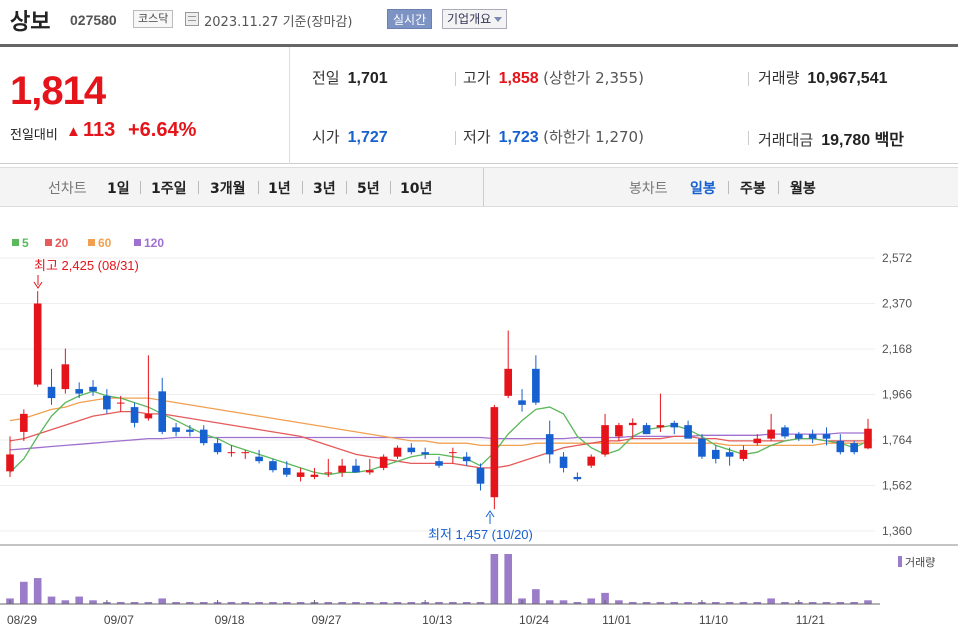 This screenshot has width=958, height=644. What do you see at coordinates (34, 135) in the screenshot?
I see `change-label: 전일대비` at bounding box center [34, 135].